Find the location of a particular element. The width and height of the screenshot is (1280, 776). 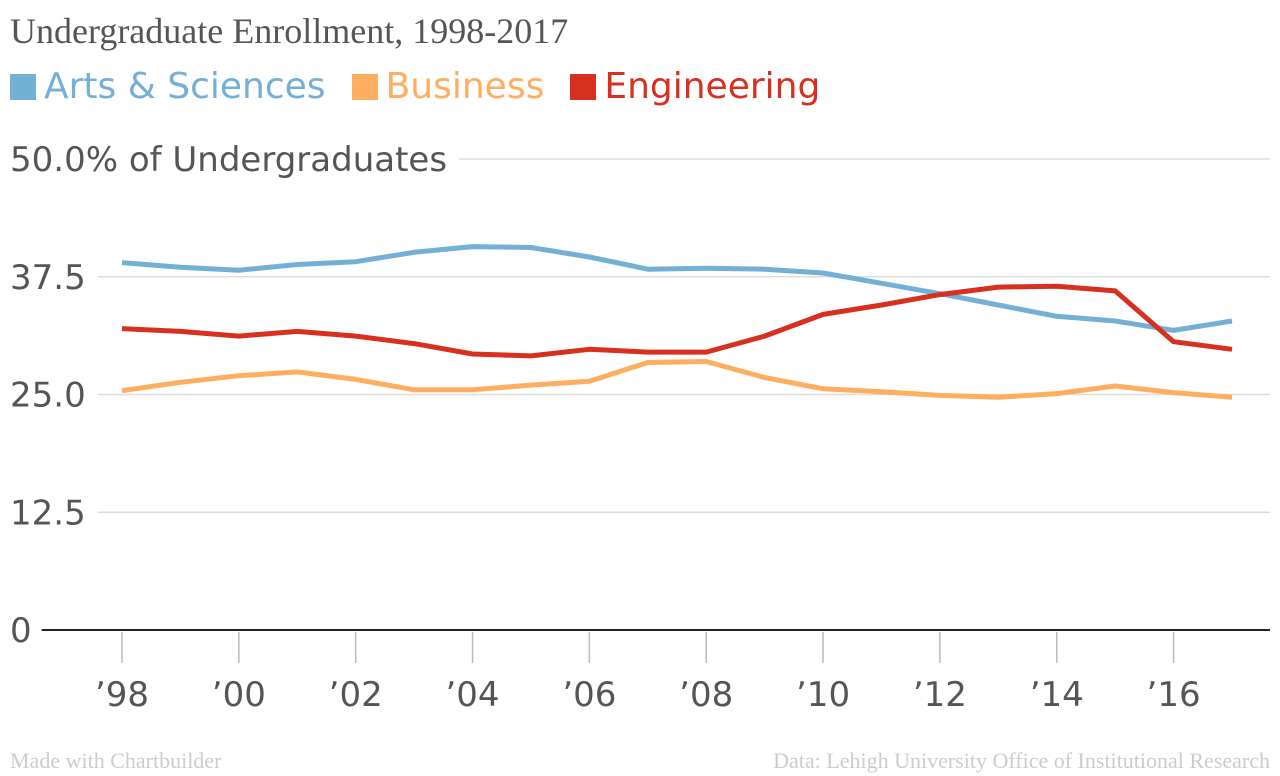

footer-credit: Made with Chartbuilder is located at coordinates (116, 760).